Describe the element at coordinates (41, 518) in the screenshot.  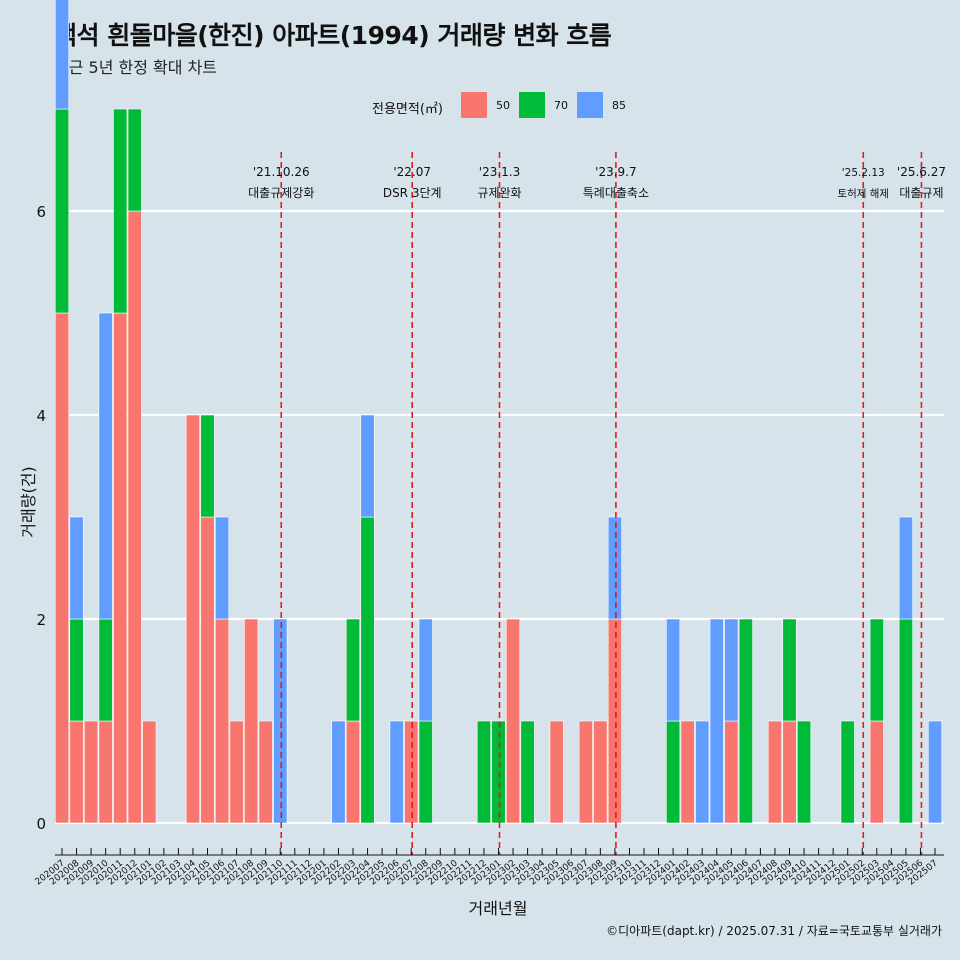
I see `y-axis: 0 2 4 6` at that location.